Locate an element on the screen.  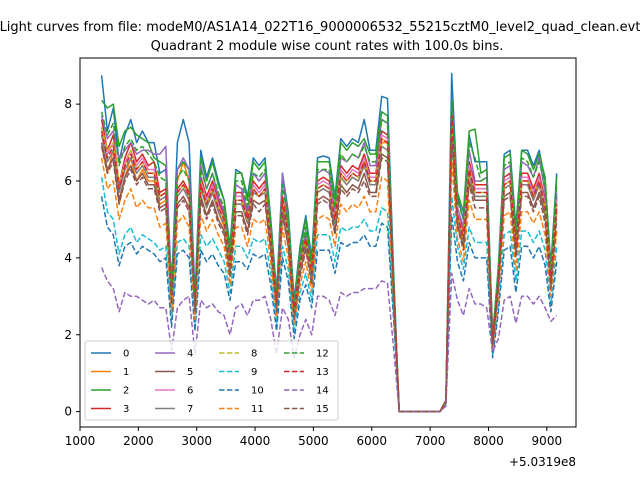
legend-frame is located at coordinates (211, 380).